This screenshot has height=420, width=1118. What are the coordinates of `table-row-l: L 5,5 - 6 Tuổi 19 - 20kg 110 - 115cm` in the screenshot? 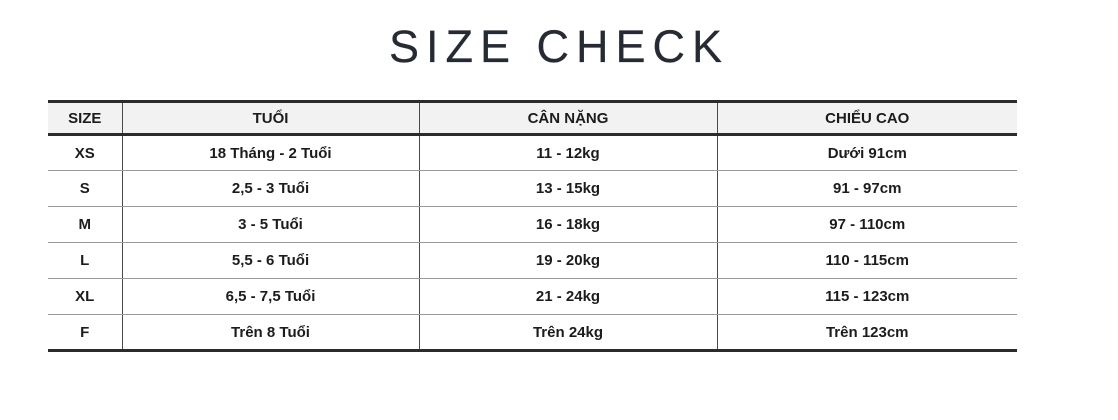 It's located at (532, 260).